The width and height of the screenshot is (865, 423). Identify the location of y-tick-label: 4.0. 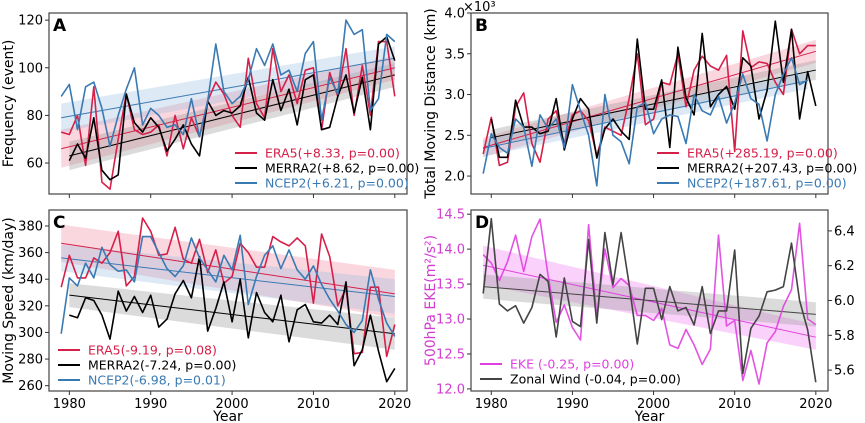
(454, 14).